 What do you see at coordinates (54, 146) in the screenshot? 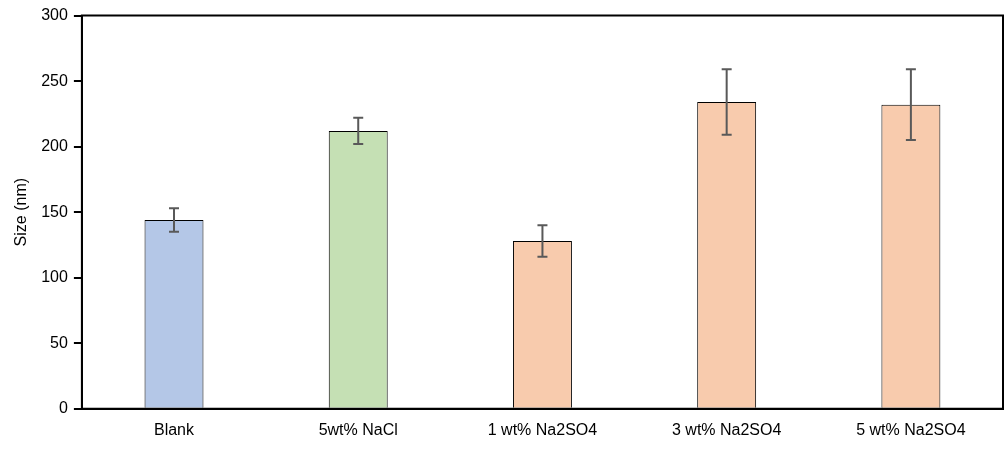
I see `y-tick-label: 200` at bounding box center [54, 146].